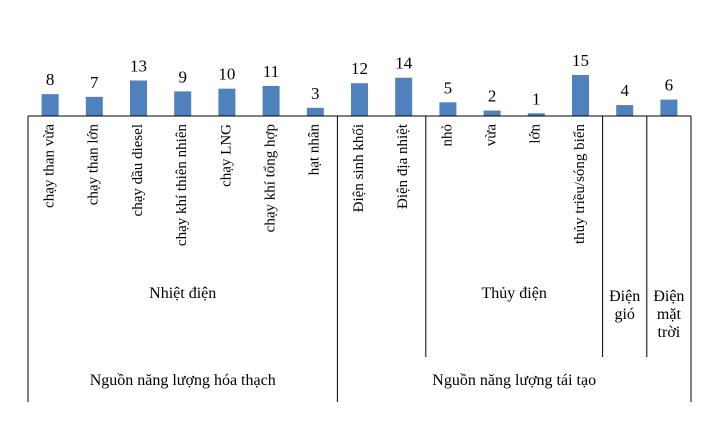 The width and height of the screenshot is (710, 435). Describe the element at coordinates (492, 96) in the screenshot. I see `value-label: 2` at that location.